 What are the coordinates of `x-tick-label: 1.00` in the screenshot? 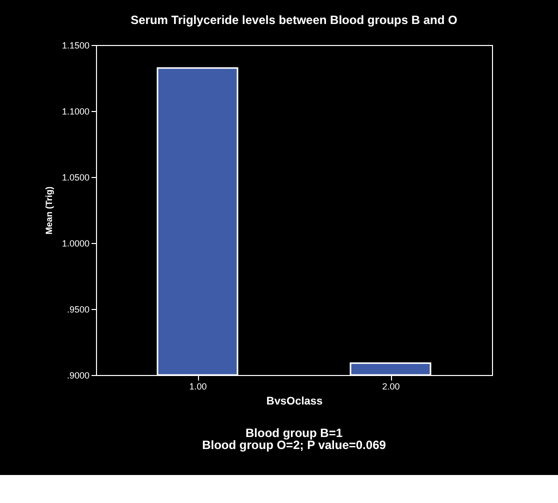 It's located at (198, 387).